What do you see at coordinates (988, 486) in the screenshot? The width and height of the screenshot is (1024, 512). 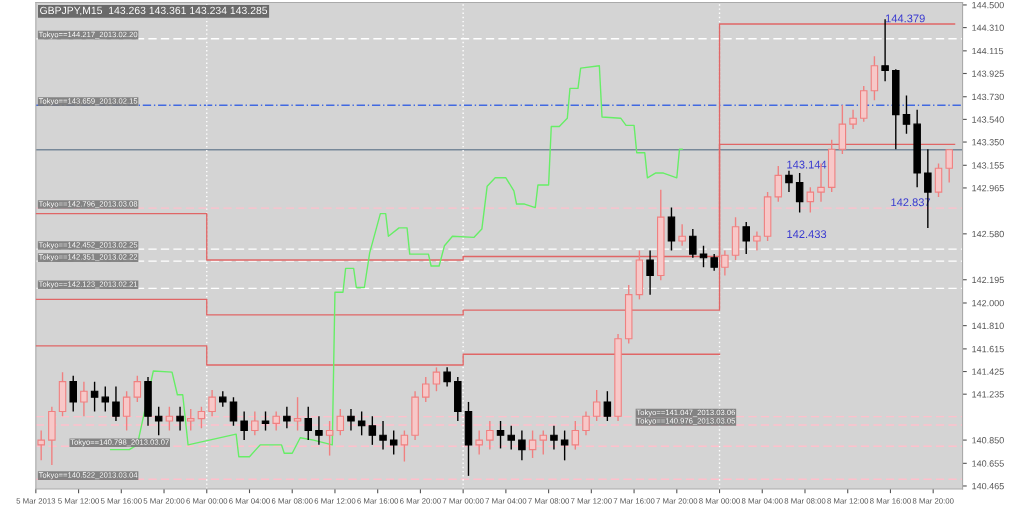 I see `y-tick-label: 140.465` at bounding box center [988, 486].